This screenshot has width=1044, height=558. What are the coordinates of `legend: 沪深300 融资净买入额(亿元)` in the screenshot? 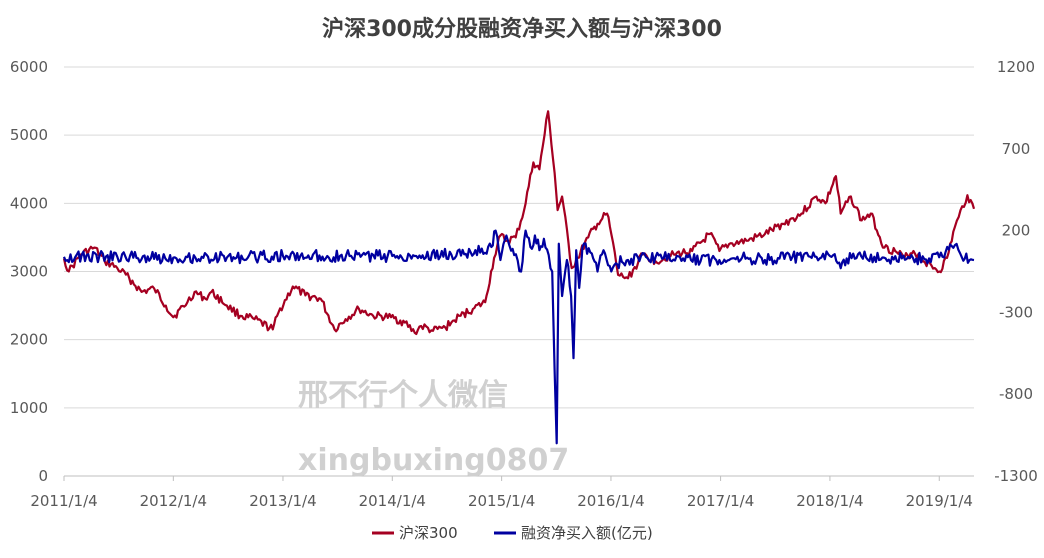 It's located at (512, 533).